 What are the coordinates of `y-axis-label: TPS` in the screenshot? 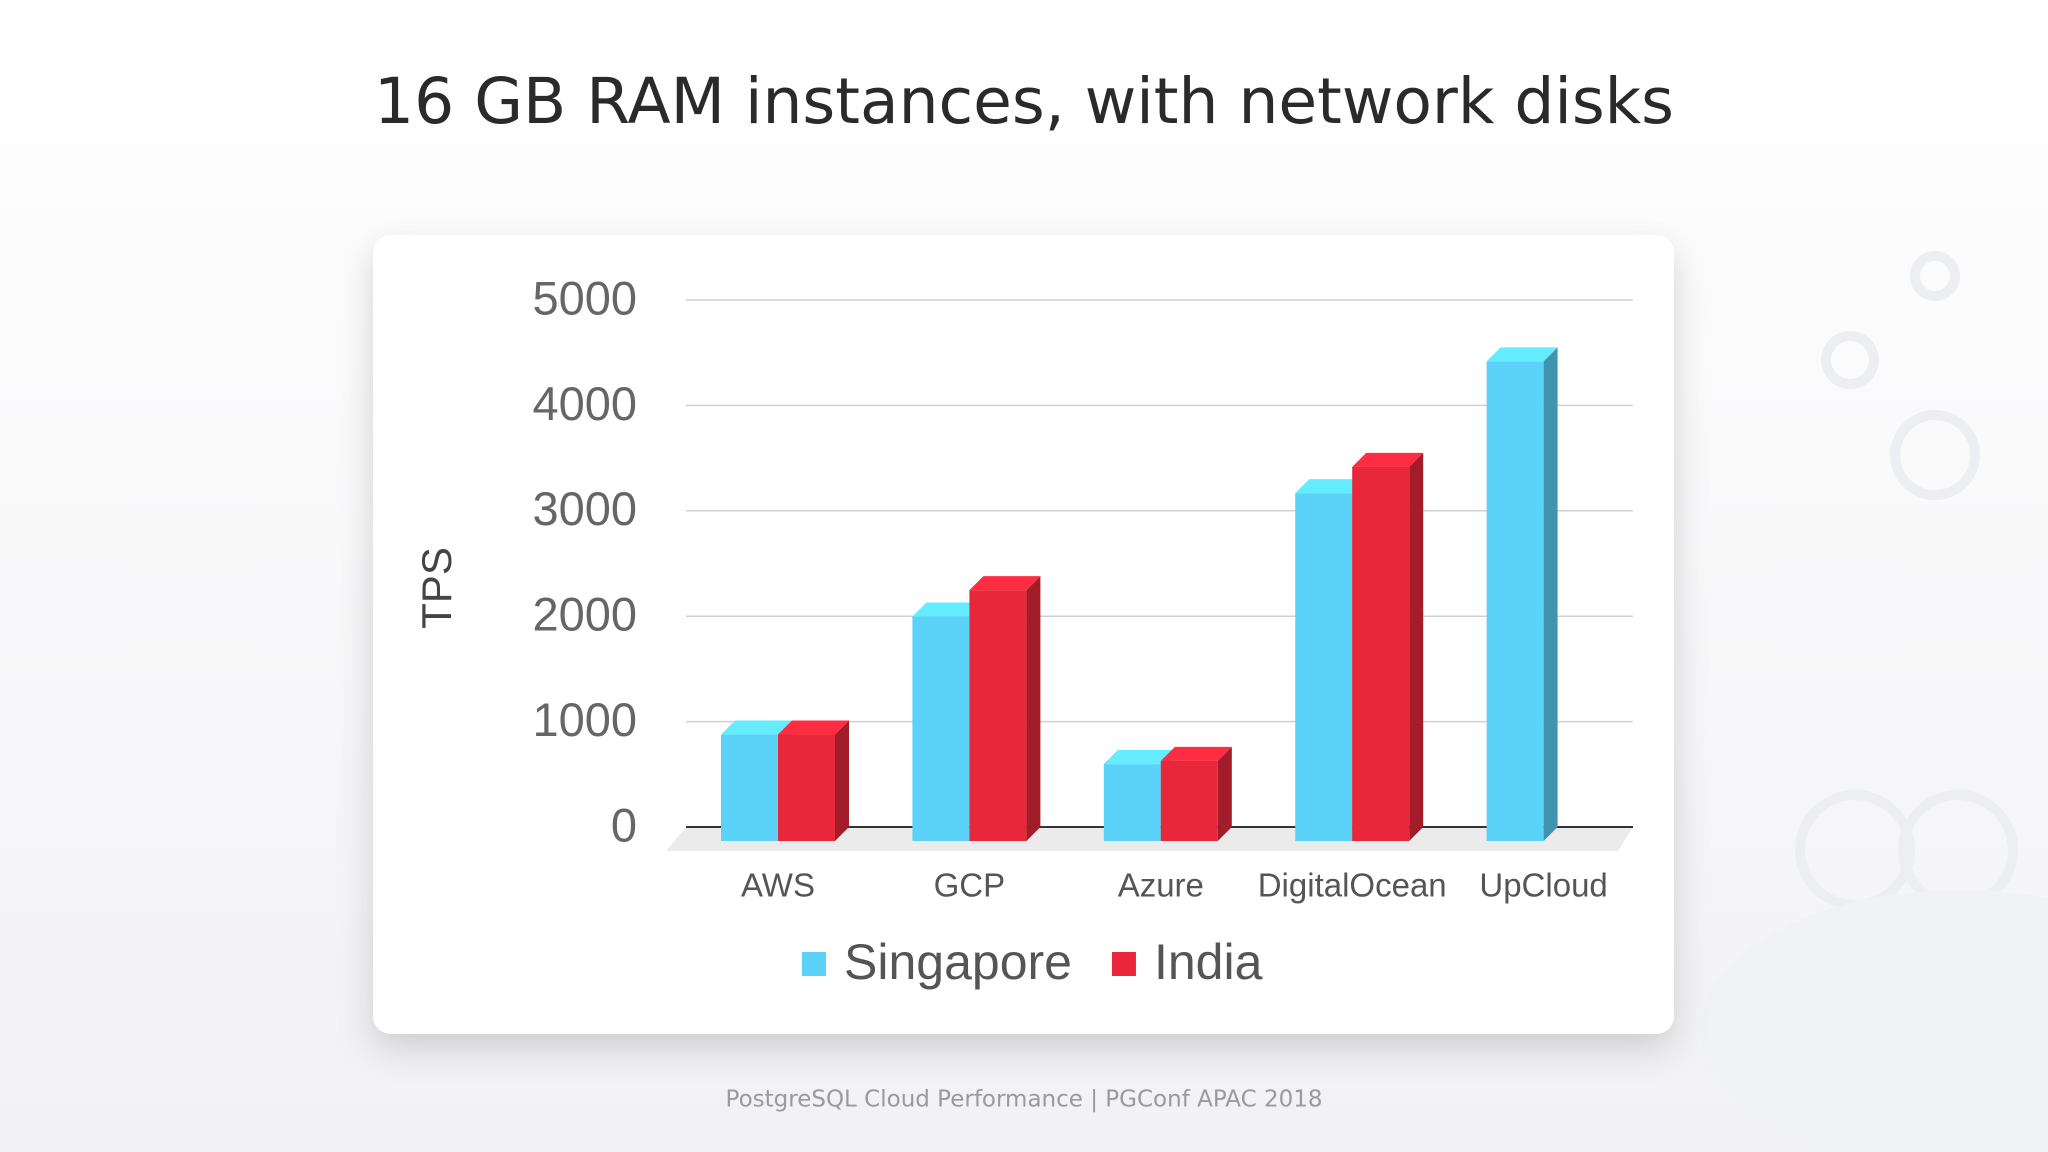 It's located at (436, 588).